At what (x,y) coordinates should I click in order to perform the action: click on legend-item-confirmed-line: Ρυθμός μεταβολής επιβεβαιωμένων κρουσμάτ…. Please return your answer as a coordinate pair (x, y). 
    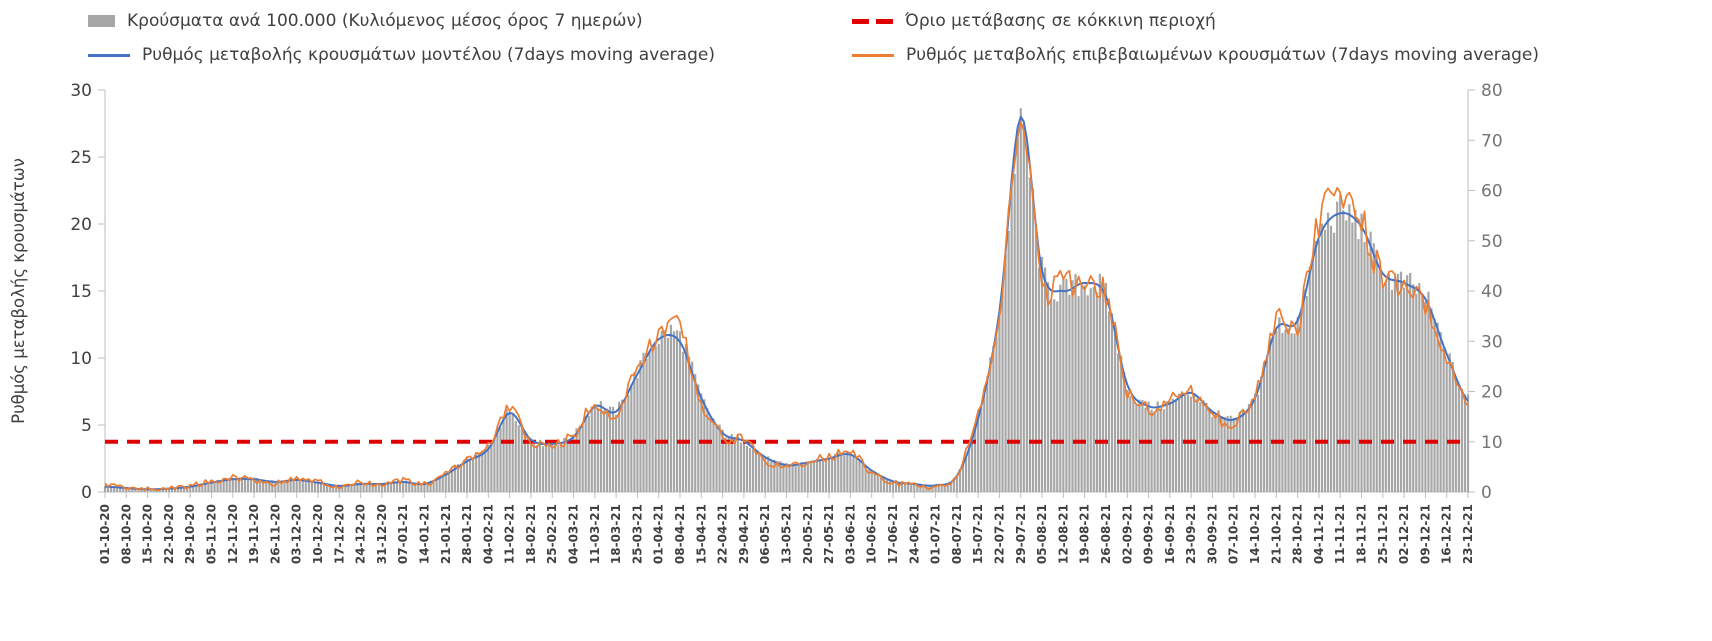
    Looking at the image, I should click on (1195, 55).